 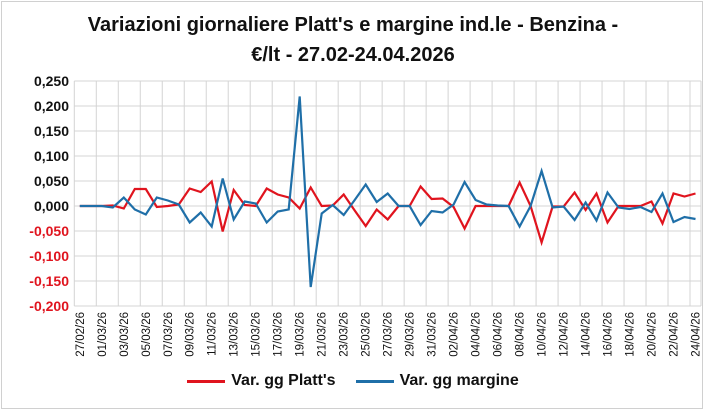 What do you see at coordinates (51, 131) in the screenshot?
I see `y-tick-label: 0,150` at bounding box center [51, 131].